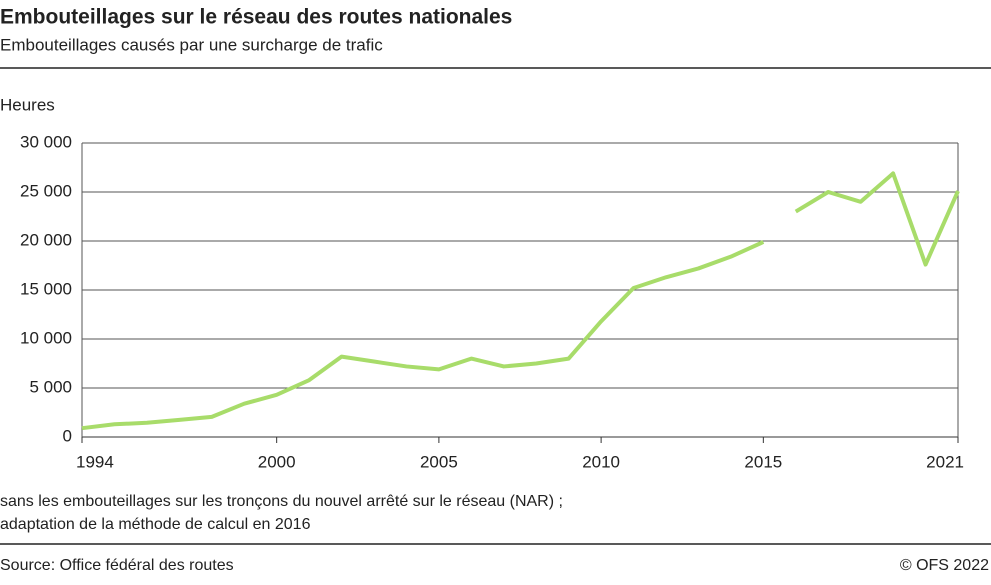 The image size is (991, 585). Describe the element at coordinates (67, 435) in the screenshot. I see `y-tick-label: 0` at that location.